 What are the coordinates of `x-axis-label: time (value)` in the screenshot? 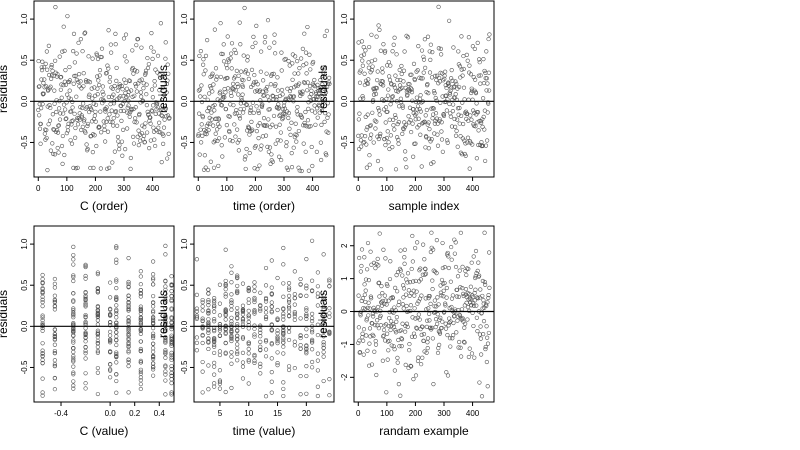 It's located at (264, 431).